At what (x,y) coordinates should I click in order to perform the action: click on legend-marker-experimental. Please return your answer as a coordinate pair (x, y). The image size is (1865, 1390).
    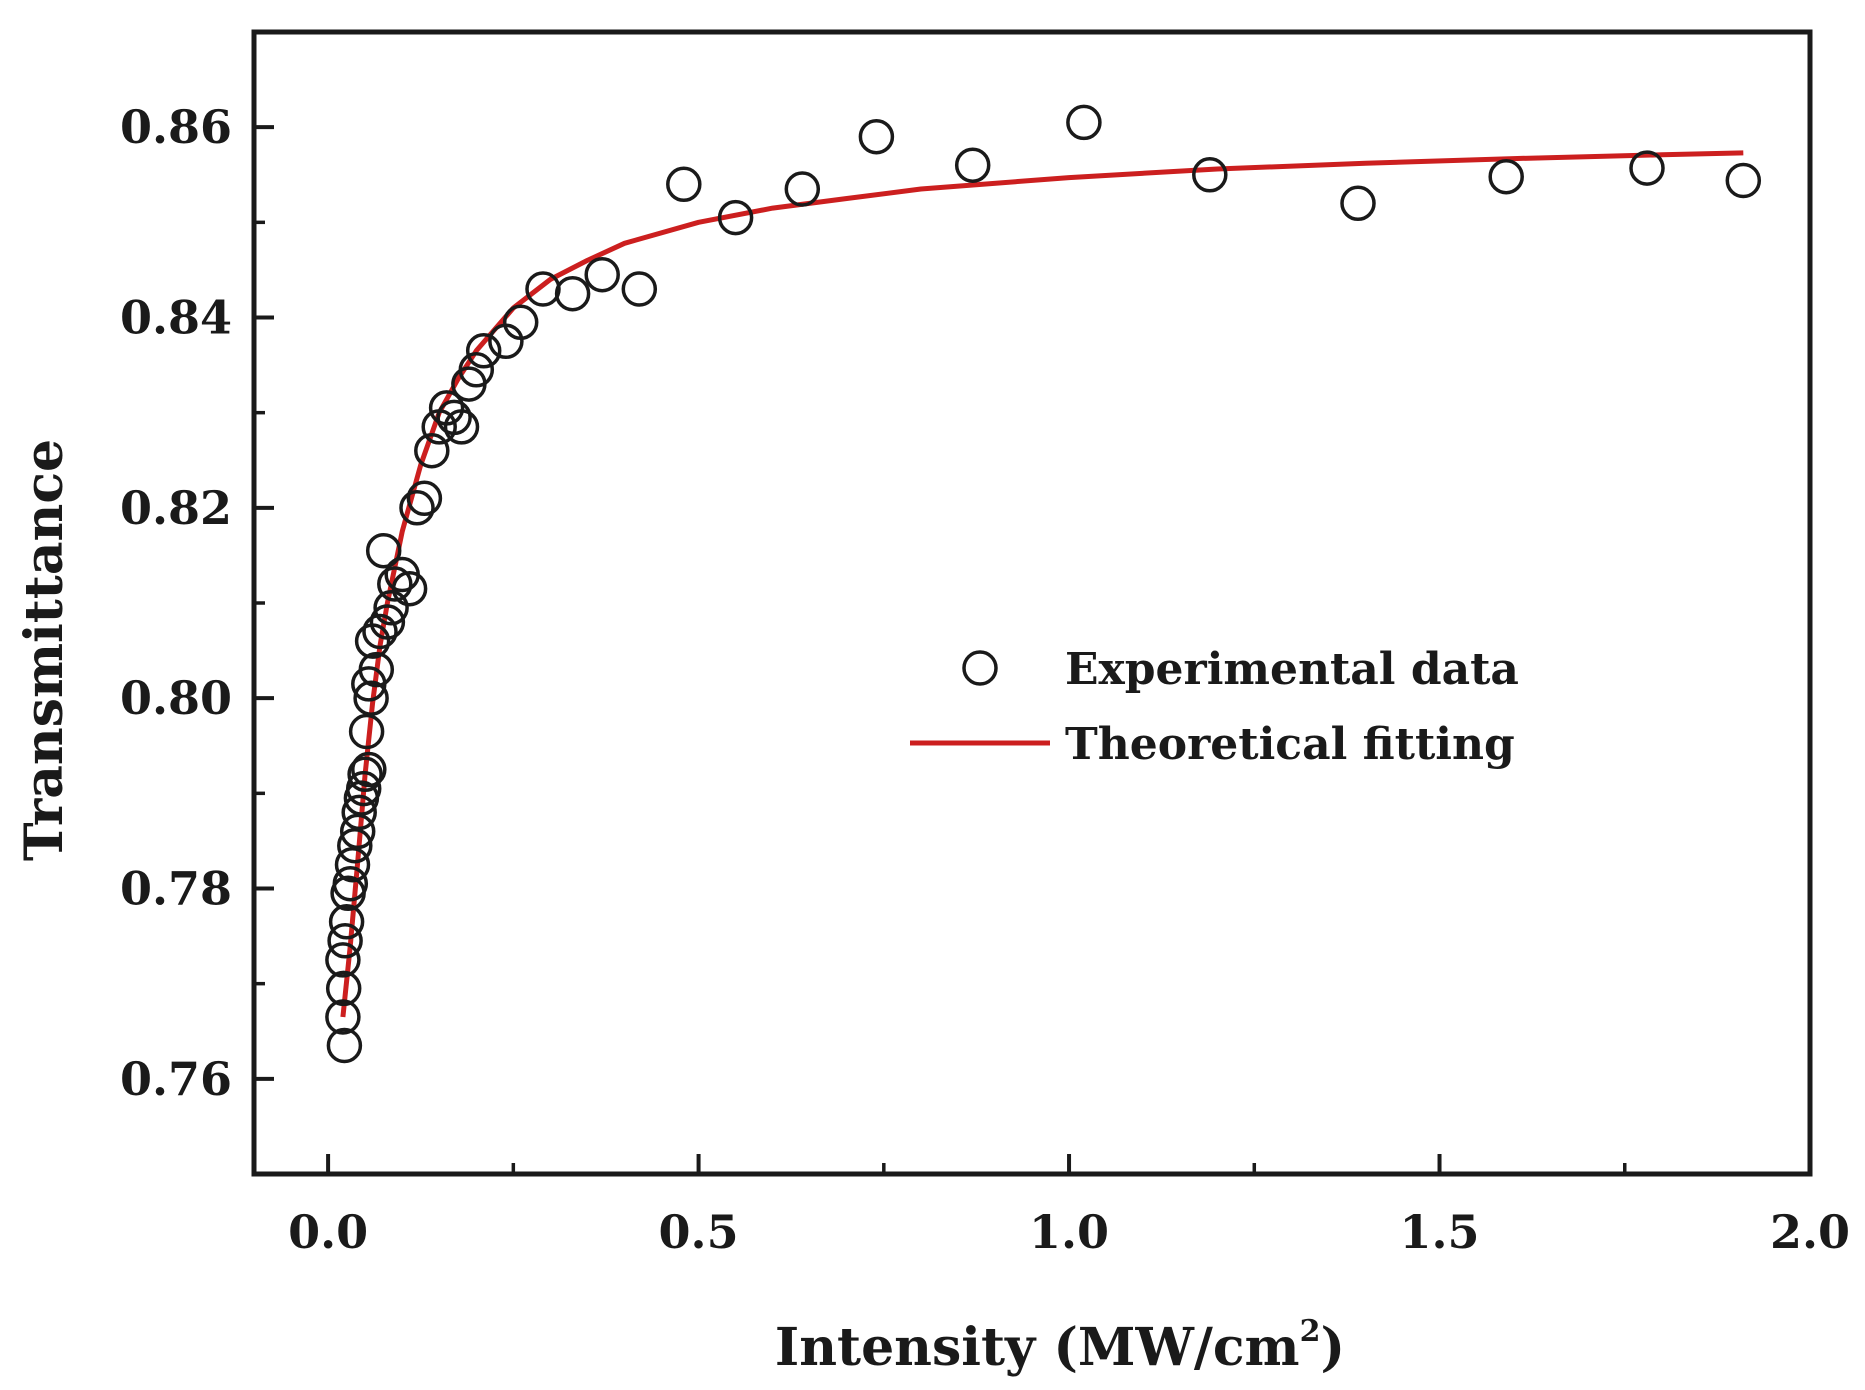
    Looking at the image, I should click on (980, 668).